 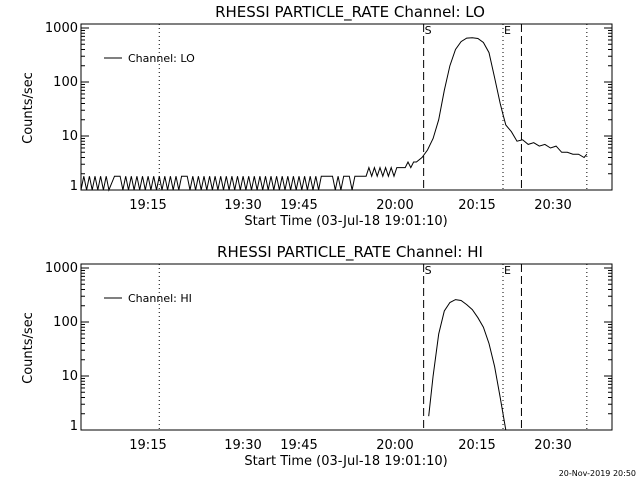 I want to click on x-ticks-hi: 19:15 19:30 19:45 20:00 20:15 20:30, so click(x=350, y=445).